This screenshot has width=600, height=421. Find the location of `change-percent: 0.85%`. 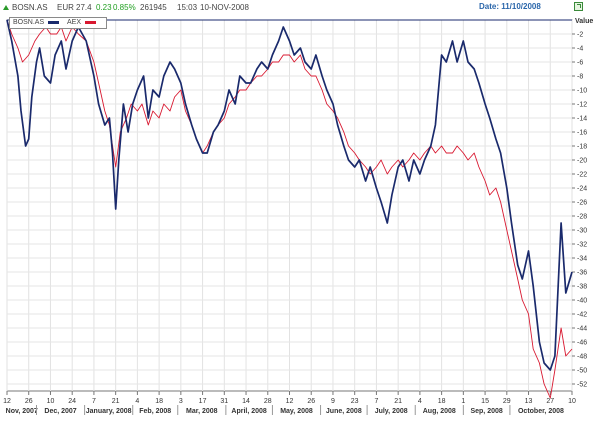

change-percent: 0.85% is located at coordinates (124, 7).